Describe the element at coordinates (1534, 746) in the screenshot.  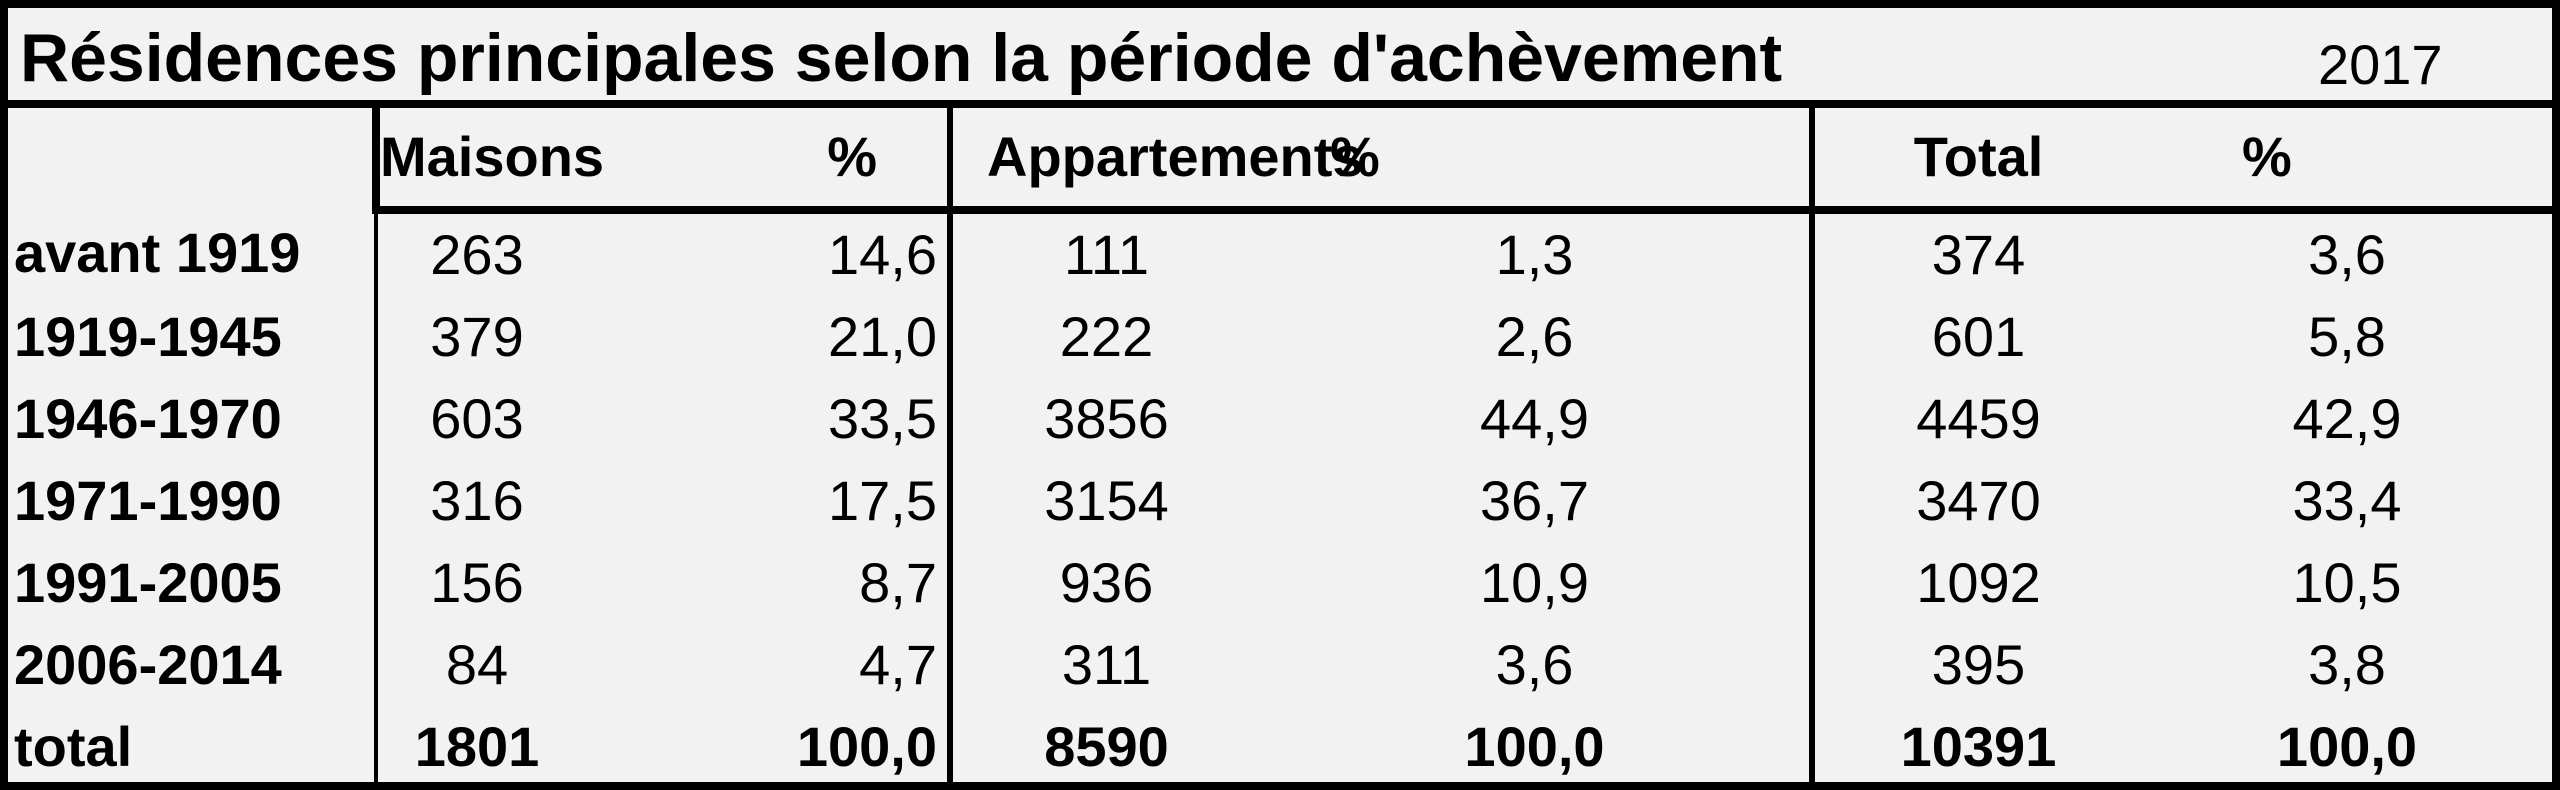
I see `appartements-pct-cell: 100,0` at that location.